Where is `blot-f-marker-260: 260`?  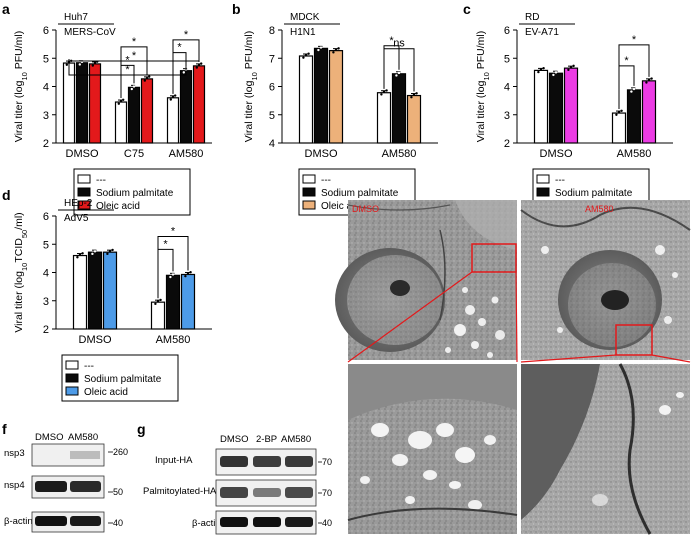
blot-f-marker-260: 260 is located at coordinates (120, 452).